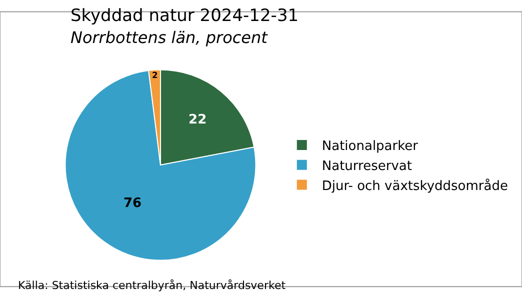  Describe the element at coordinates (152, 285) in the screenshot. I see `text: Källa: Statistiska centralbyrån, Naturvårdsverket` at that location.